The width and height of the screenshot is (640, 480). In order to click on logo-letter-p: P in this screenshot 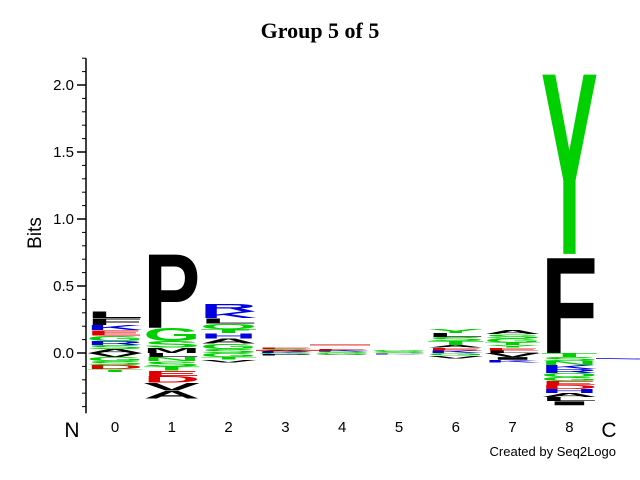, I will do `click(171, 292)`.